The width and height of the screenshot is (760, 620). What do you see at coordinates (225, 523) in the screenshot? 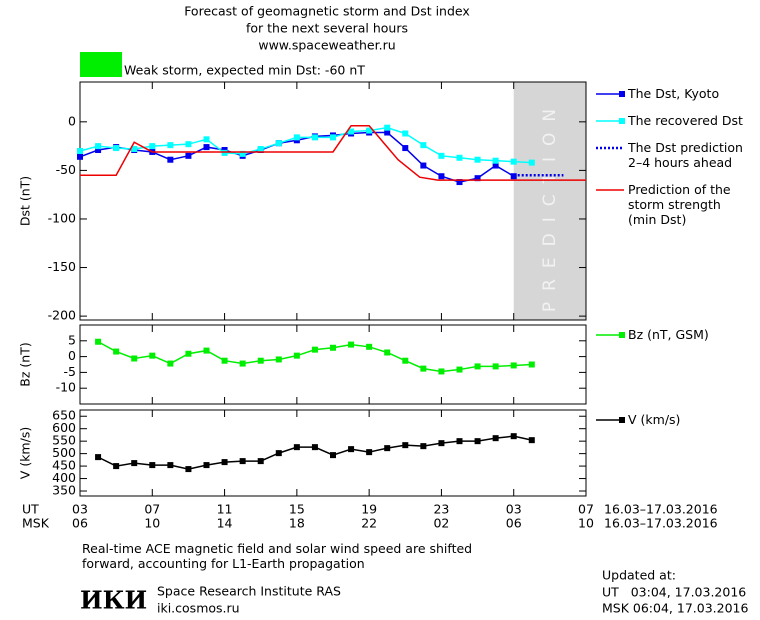
I see `x-tick-label-msk: 14` at bounding box center [225, 523].